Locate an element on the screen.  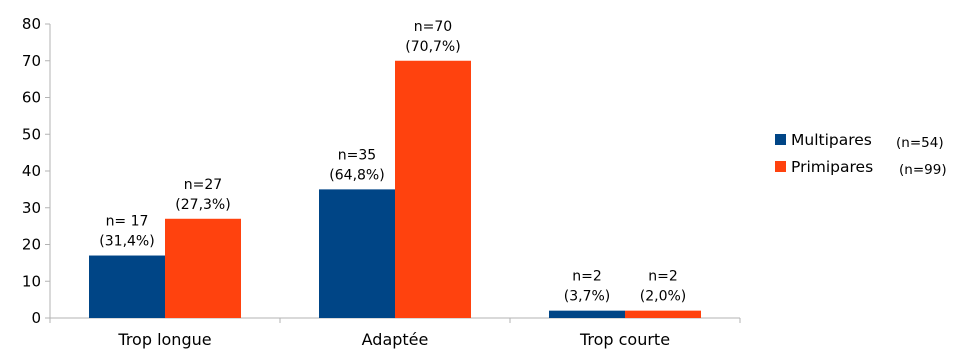
category-labels: Trop longue Adaptée Trop courte is located at coordinates (393, 339).